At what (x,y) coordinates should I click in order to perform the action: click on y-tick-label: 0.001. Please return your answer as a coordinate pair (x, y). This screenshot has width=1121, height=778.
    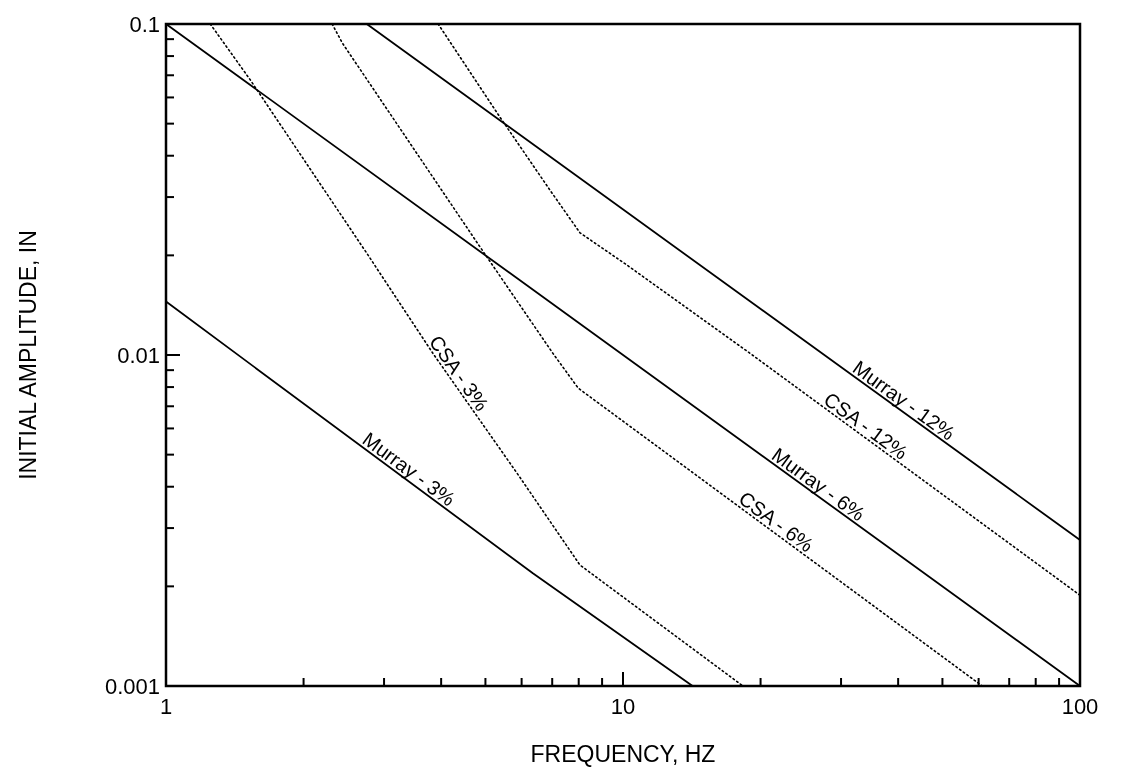
    Looking at the image, I should click on (132, 686).